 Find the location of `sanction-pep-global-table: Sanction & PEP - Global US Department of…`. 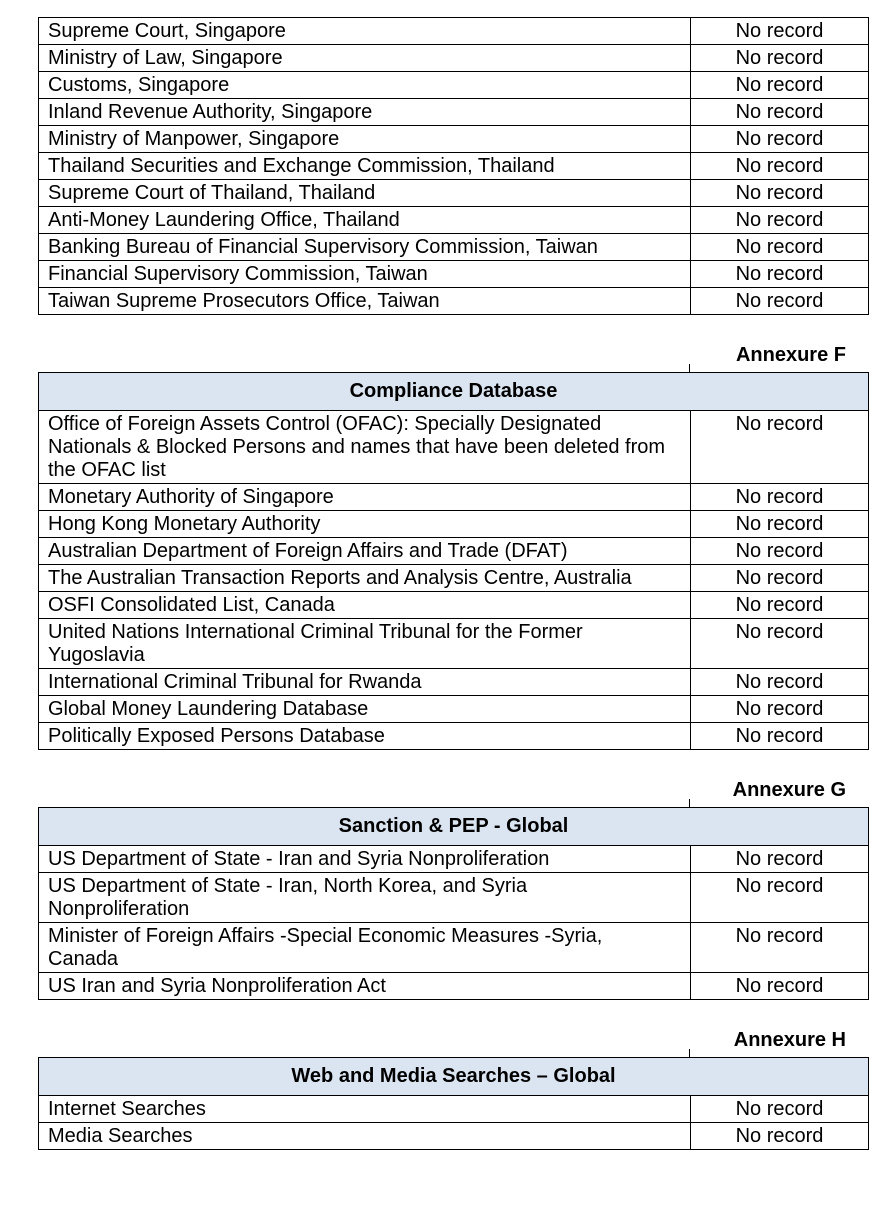

sanction-pep-global-table: Sanction & PEP - Global US Department of… is located at coordinates (453, 903).